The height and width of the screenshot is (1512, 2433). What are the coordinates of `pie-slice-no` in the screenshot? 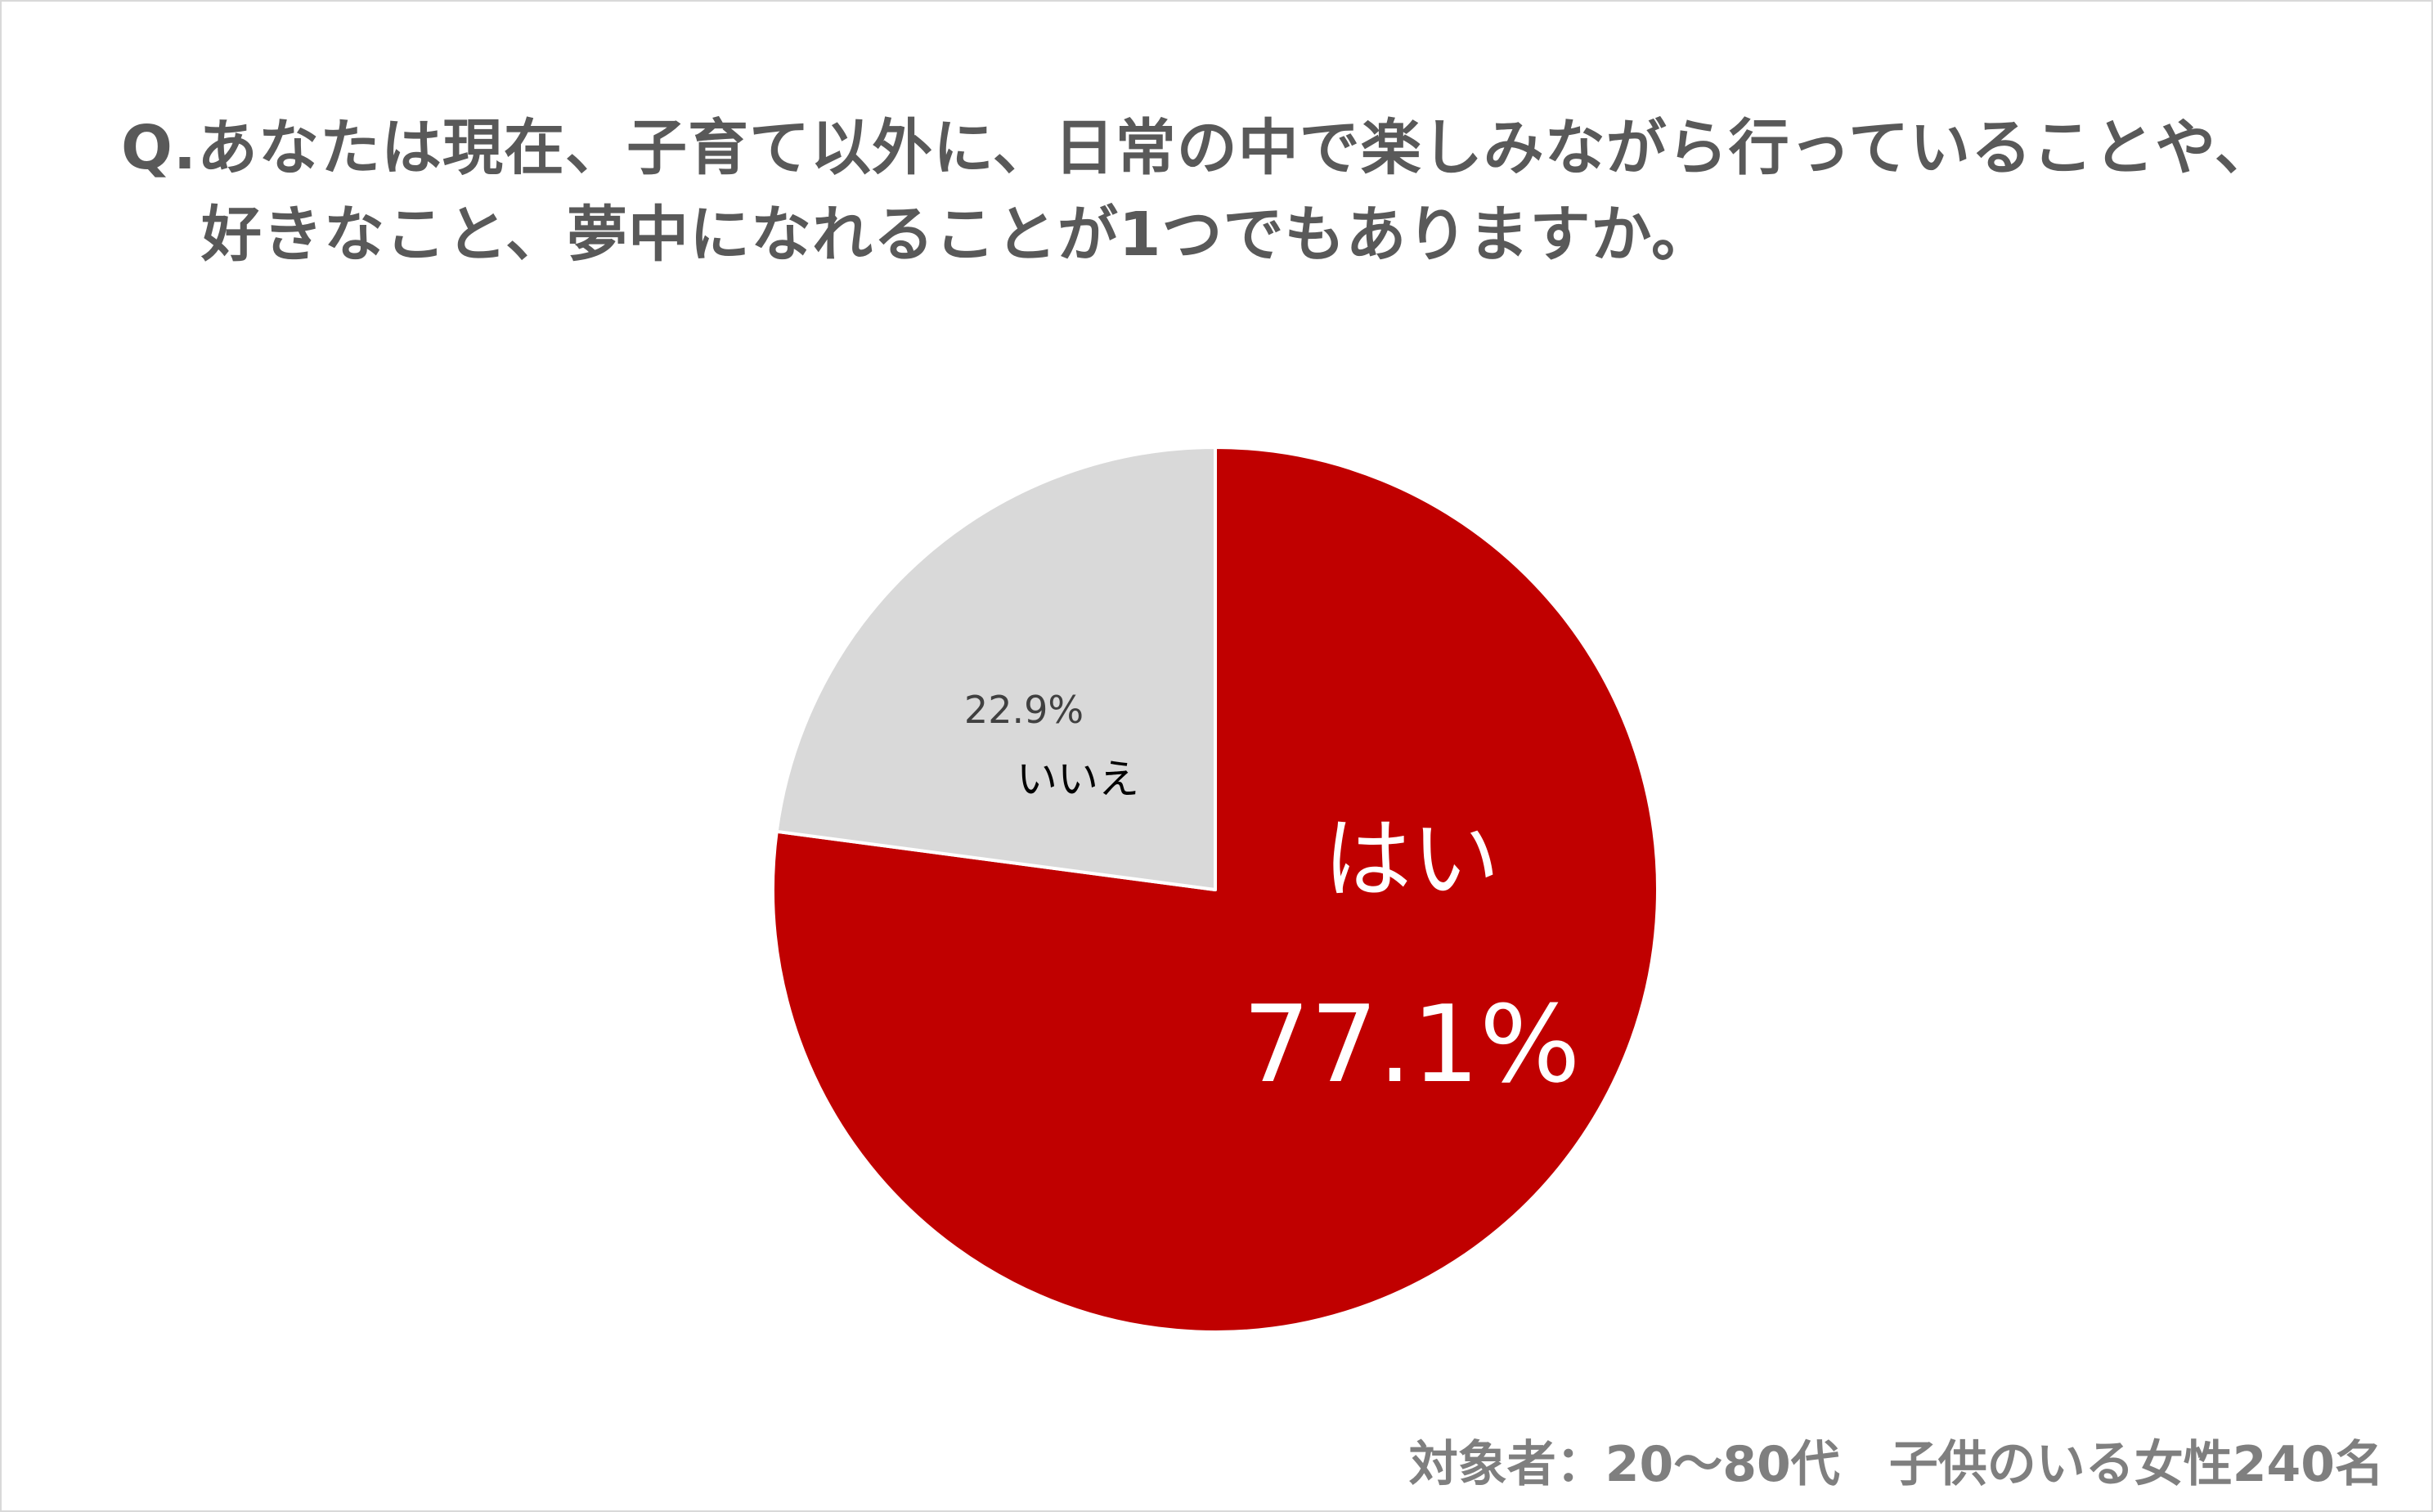 It's located at (995, 669).